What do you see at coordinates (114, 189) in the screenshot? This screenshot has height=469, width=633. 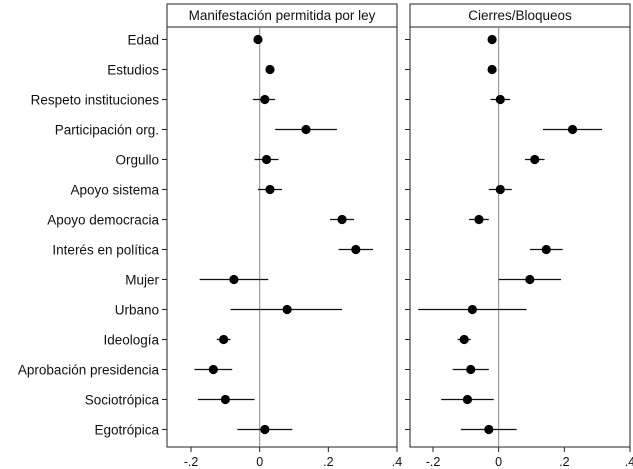 I see `y-category-label: Apoyo sistema` at bounding box center [114, 189].